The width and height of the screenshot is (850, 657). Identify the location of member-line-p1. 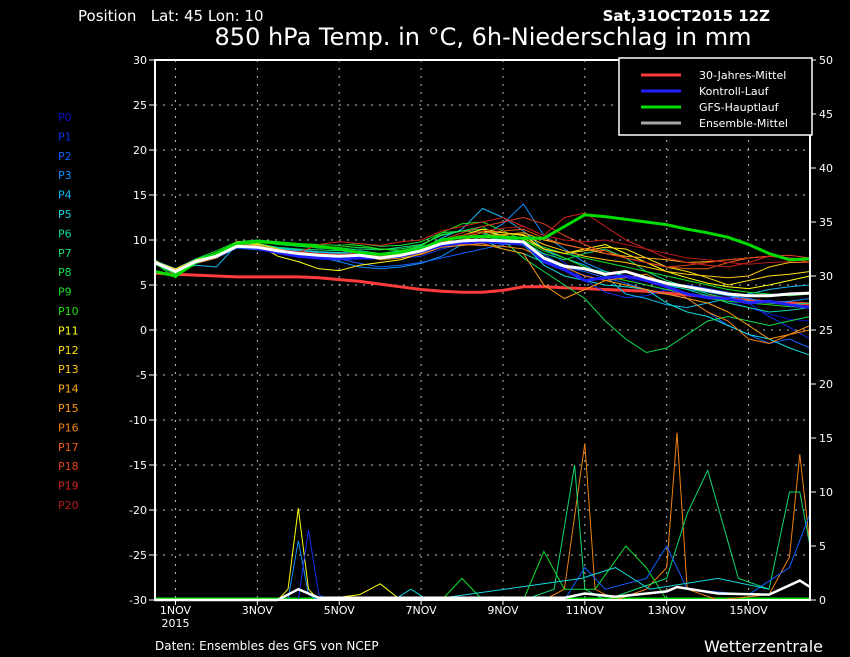
(482, 288).